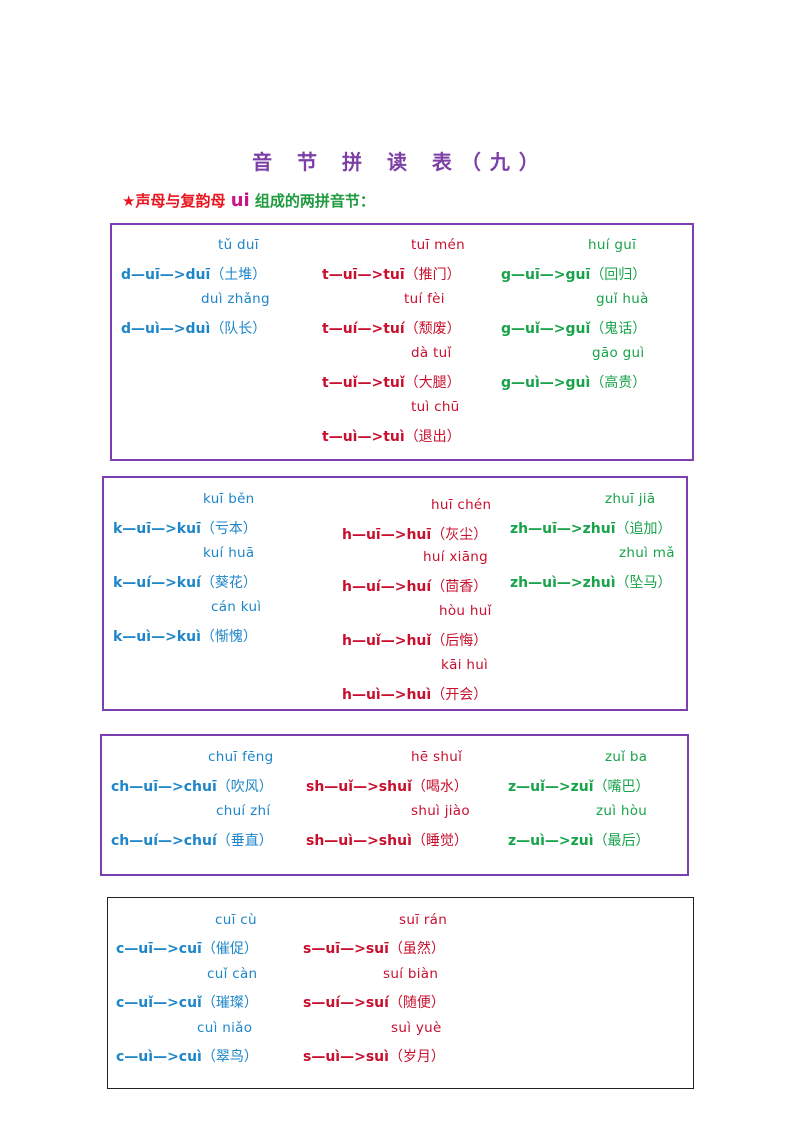 The image size is (800, 1132). I want to click on word: （鬼话）, so click(618, 329).